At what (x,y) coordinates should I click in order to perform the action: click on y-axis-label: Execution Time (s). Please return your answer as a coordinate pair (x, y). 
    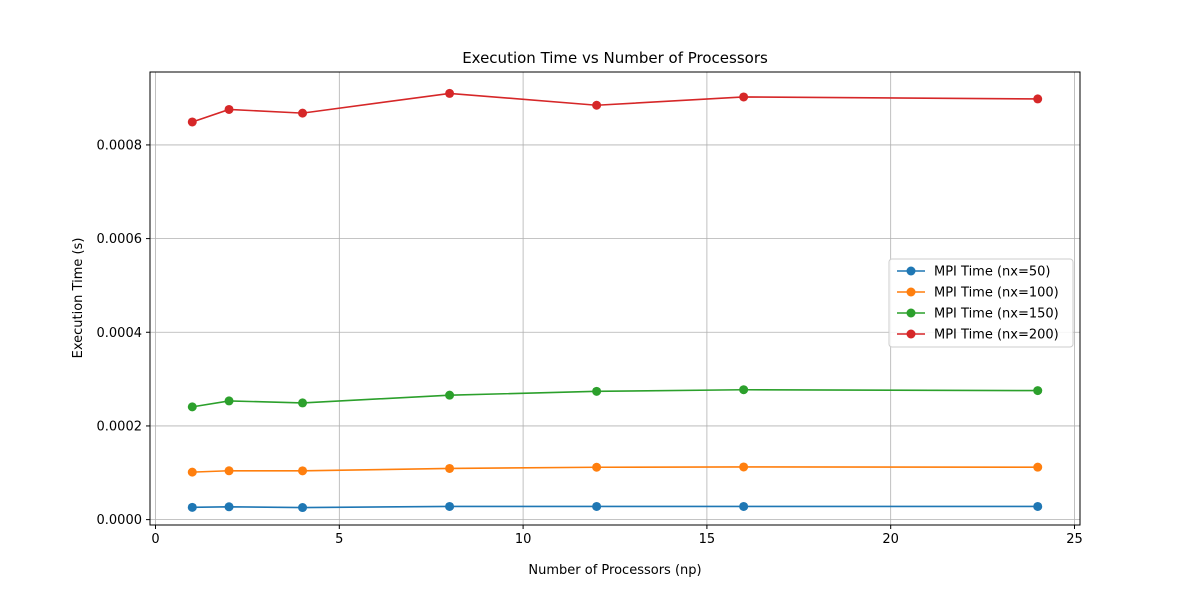
    Looking at the image, I should click on (78, 298).